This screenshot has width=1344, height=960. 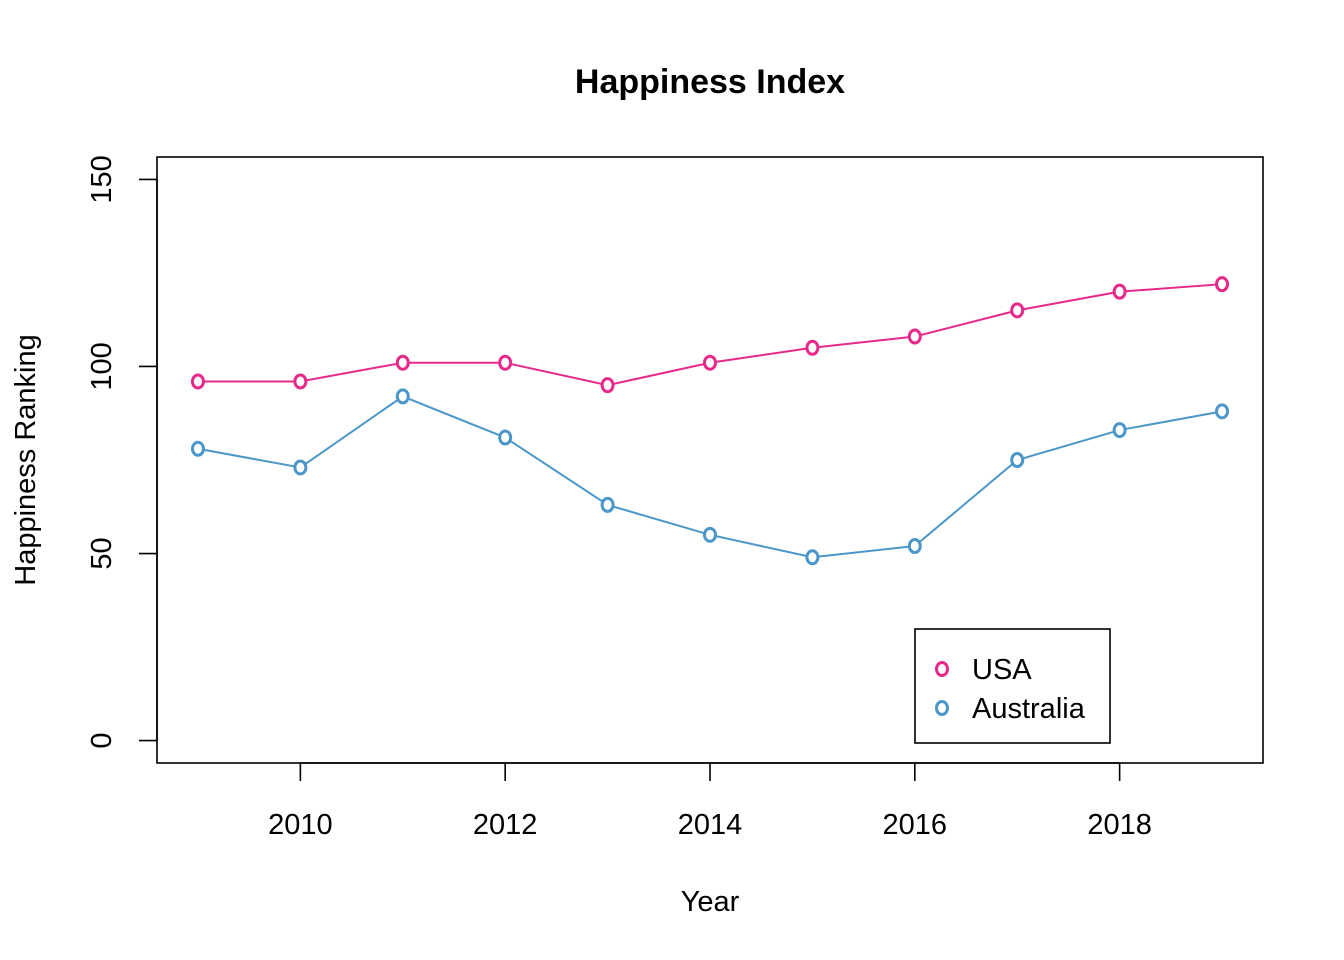 I want to click on y-tick-label: 150, so click(x=102, y=179).